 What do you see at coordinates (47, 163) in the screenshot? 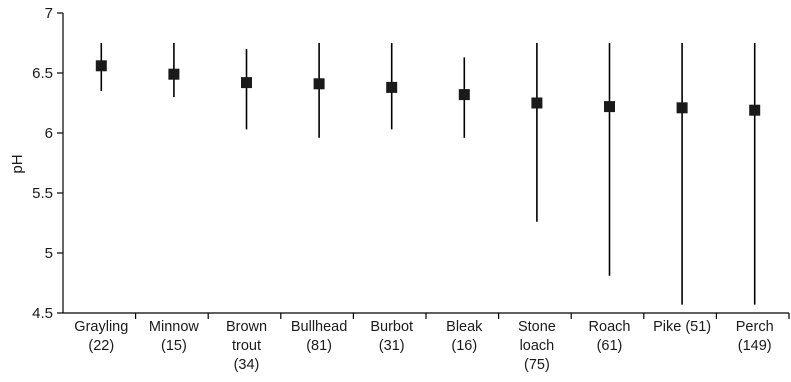
I see `y-axis-ticks: 4.5 5 5.5 6 6.5 7` at bounding box center [47, 163].